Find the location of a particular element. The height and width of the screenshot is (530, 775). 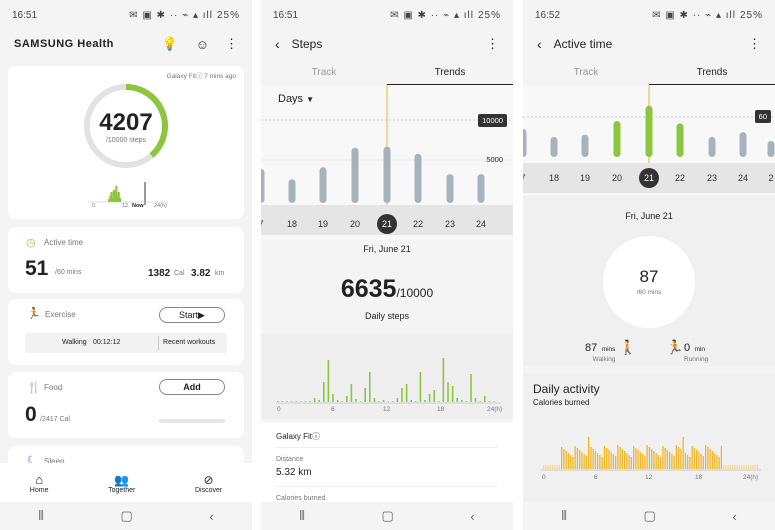

signal-icons: ✉ ▣ ✱ ·· ⌁ ▴ ıll is located at coordinates (171, 15).